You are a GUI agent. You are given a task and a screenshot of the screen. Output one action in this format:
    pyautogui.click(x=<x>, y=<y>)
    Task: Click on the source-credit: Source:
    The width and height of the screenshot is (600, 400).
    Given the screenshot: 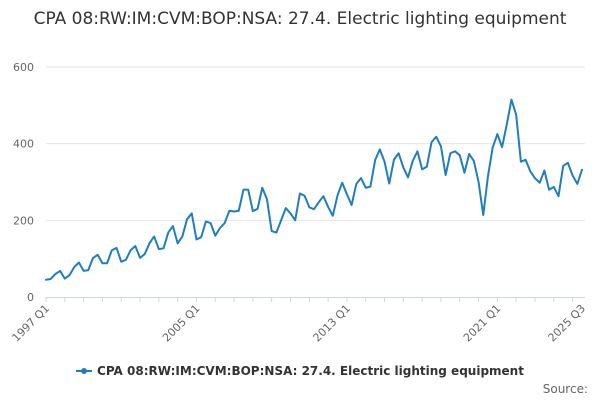 What is the action you would take?
    pyautogui.click(x=565, y=389)
    